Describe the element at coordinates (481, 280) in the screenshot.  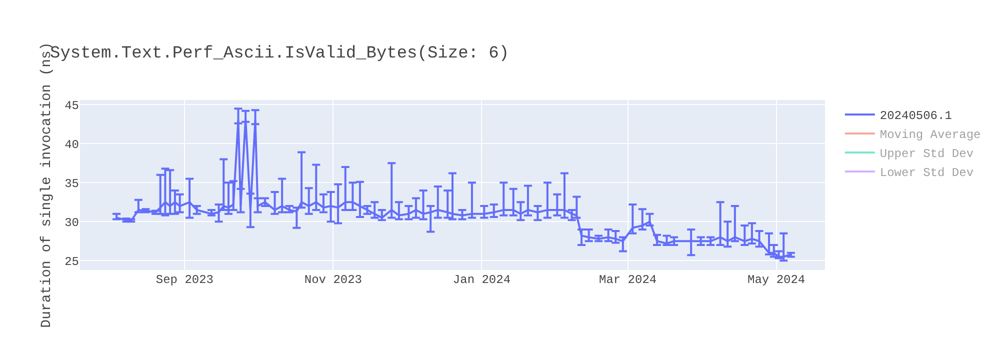
I see `x-tick-label: Jan 2024` at that location.